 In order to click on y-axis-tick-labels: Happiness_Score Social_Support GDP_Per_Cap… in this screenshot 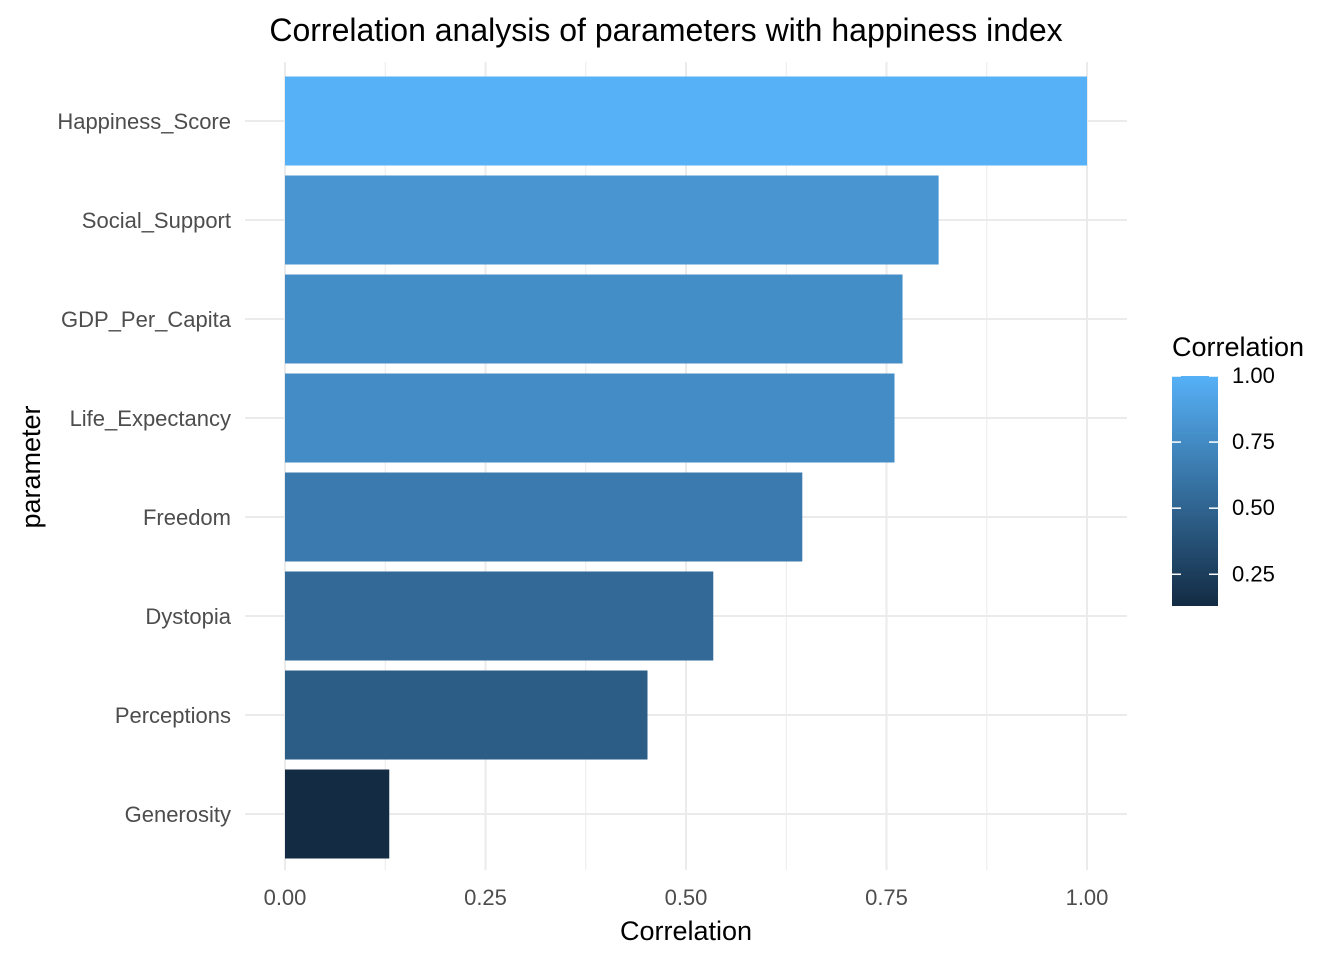, I will do `click(144, 468)`.